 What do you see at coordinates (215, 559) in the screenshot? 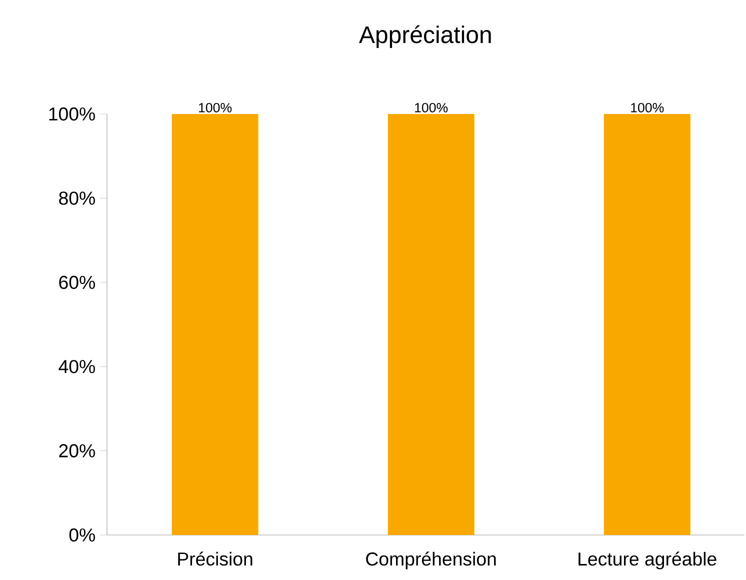
I see `x-tick-label: Précision` at bounding box center [215, 559].